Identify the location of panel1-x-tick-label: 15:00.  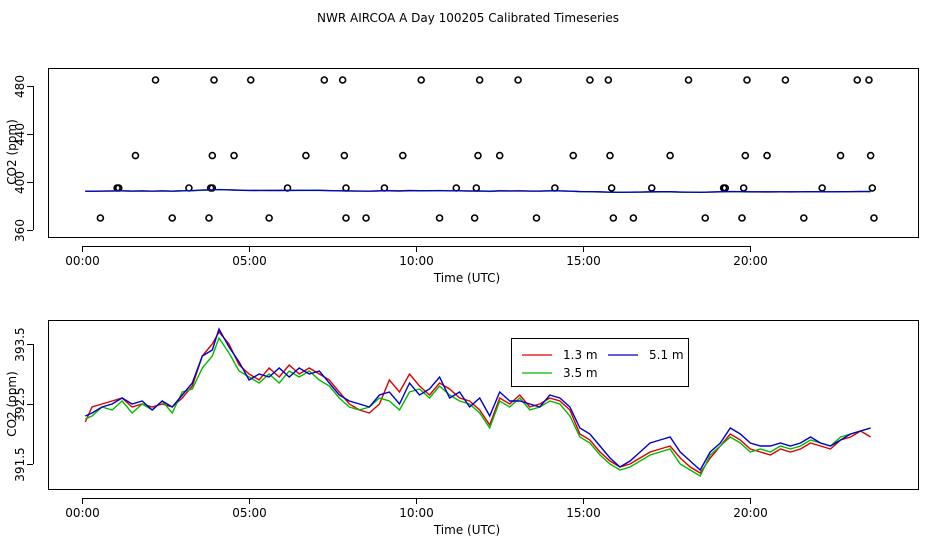
(583, 261).